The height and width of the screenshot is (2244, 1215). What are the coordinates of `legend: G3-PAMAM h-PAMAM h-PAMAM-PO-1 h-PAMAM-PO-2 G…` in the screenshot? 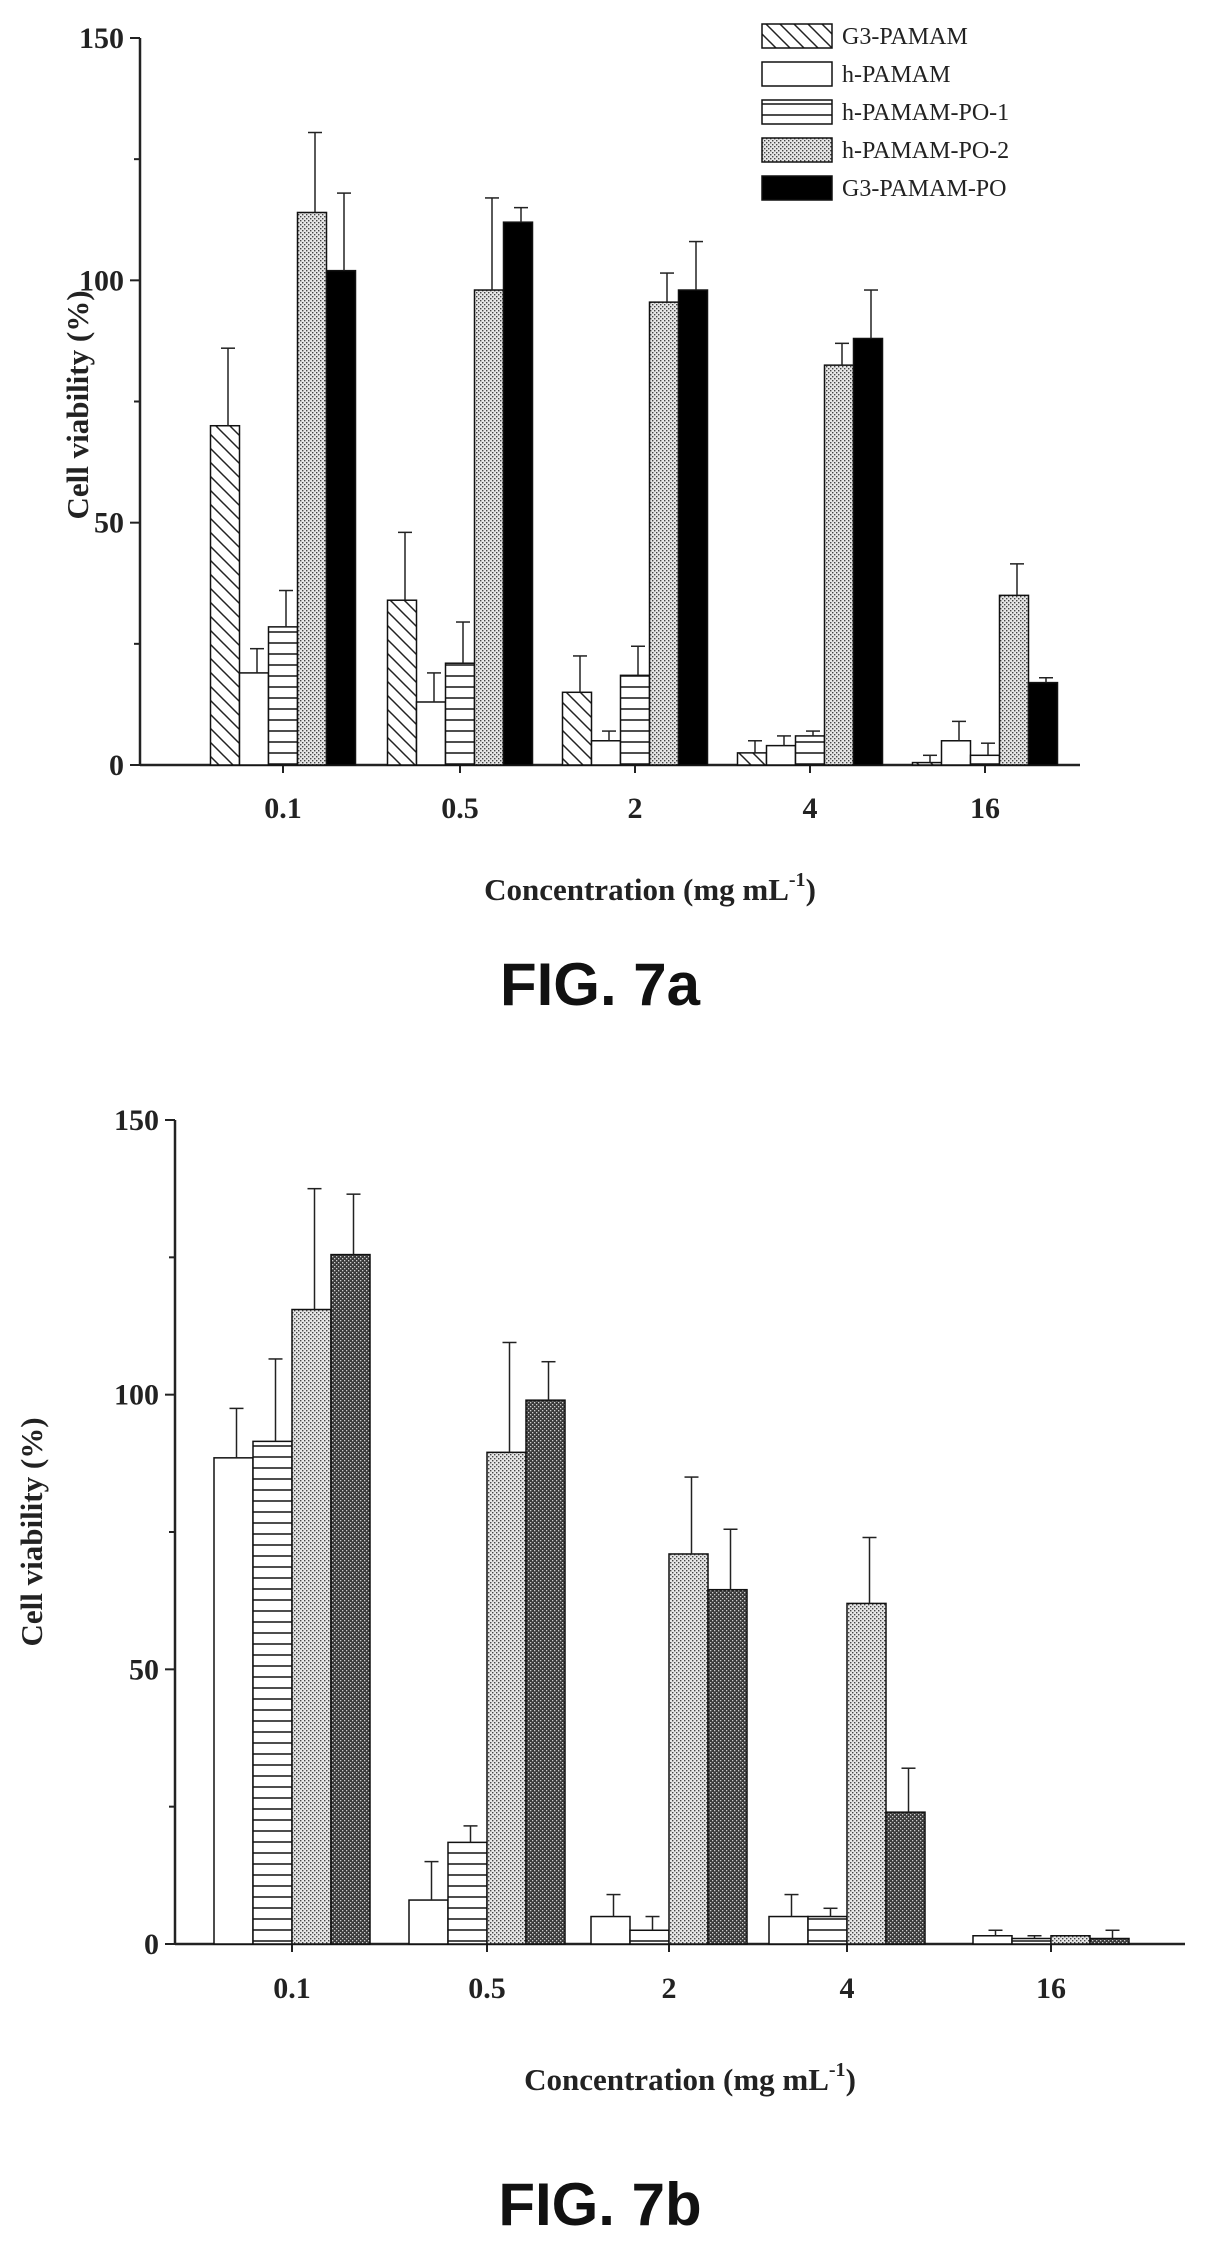 It's located at (885, 112).